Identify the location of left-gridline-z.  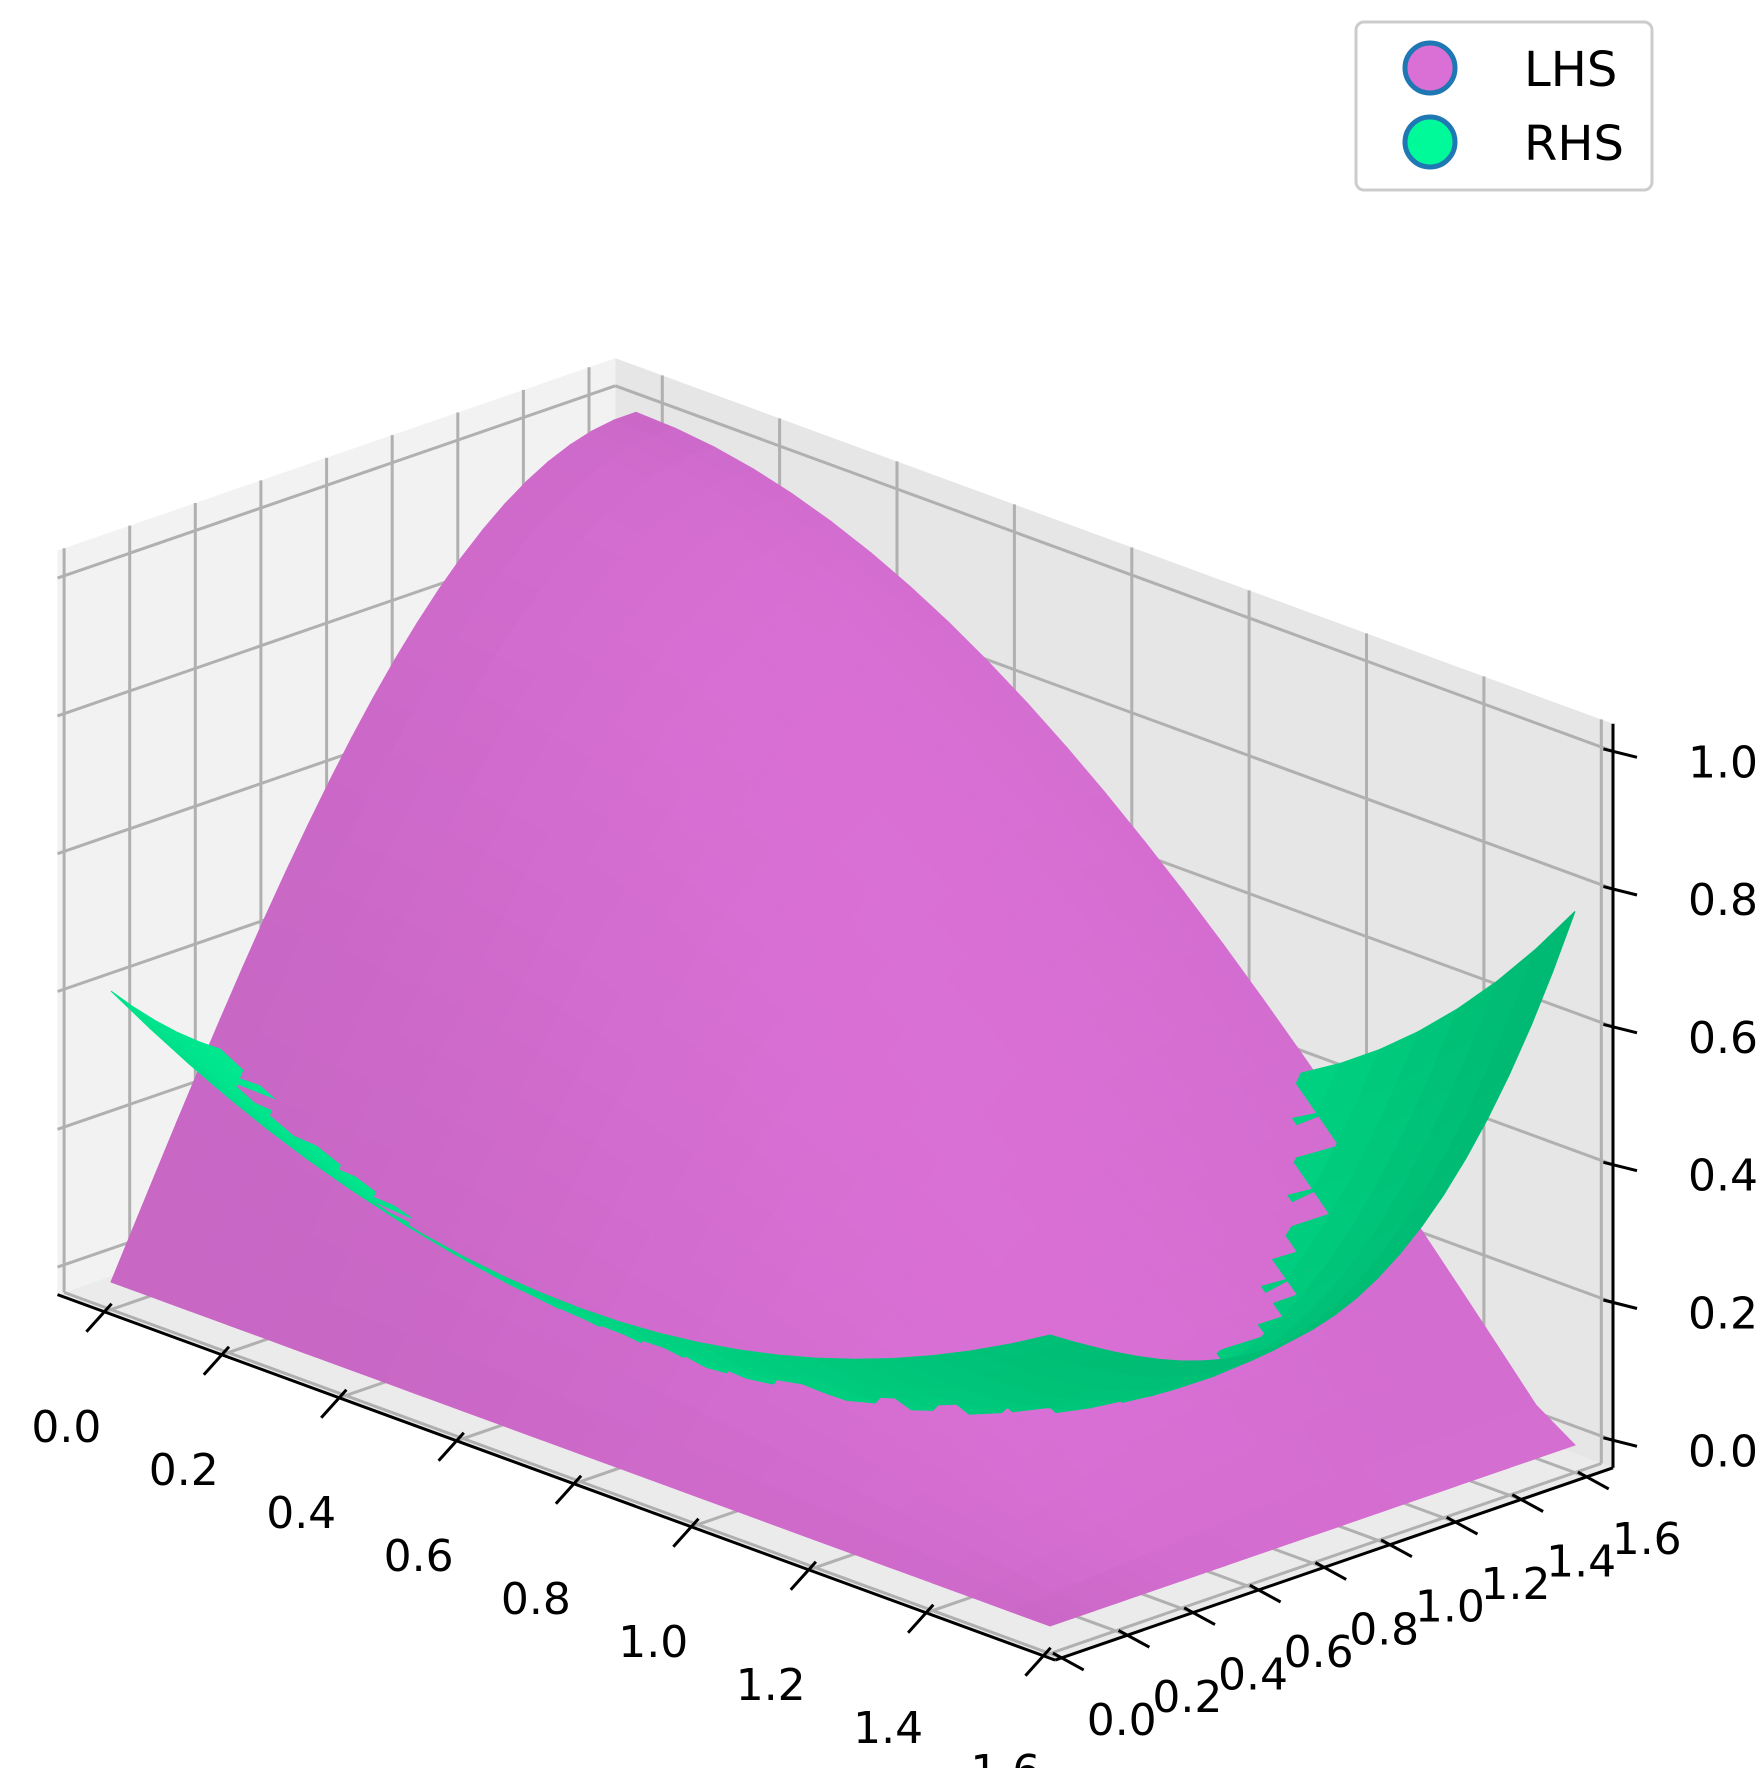
(336, 482).